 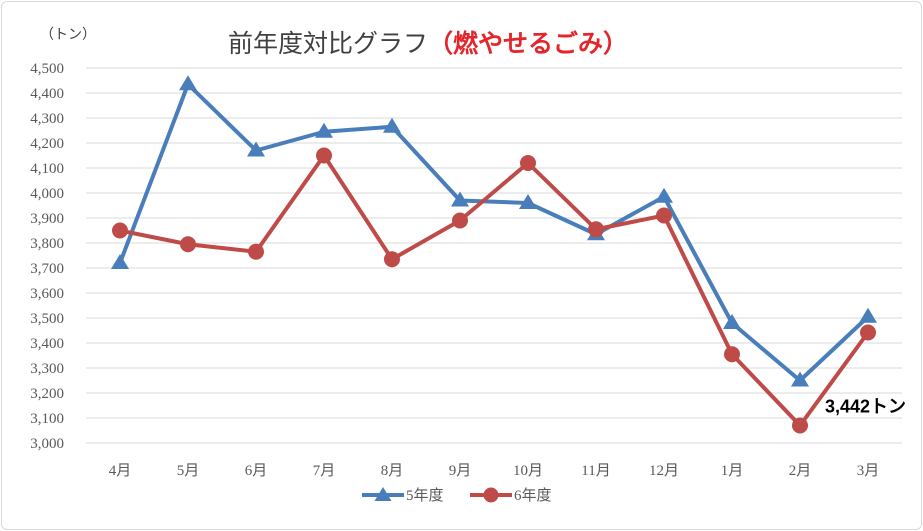 What do you see at coordinates (188, 471) in the screenshot?
I see `x-tick-label: 5月` at bounding box center [188, 471].